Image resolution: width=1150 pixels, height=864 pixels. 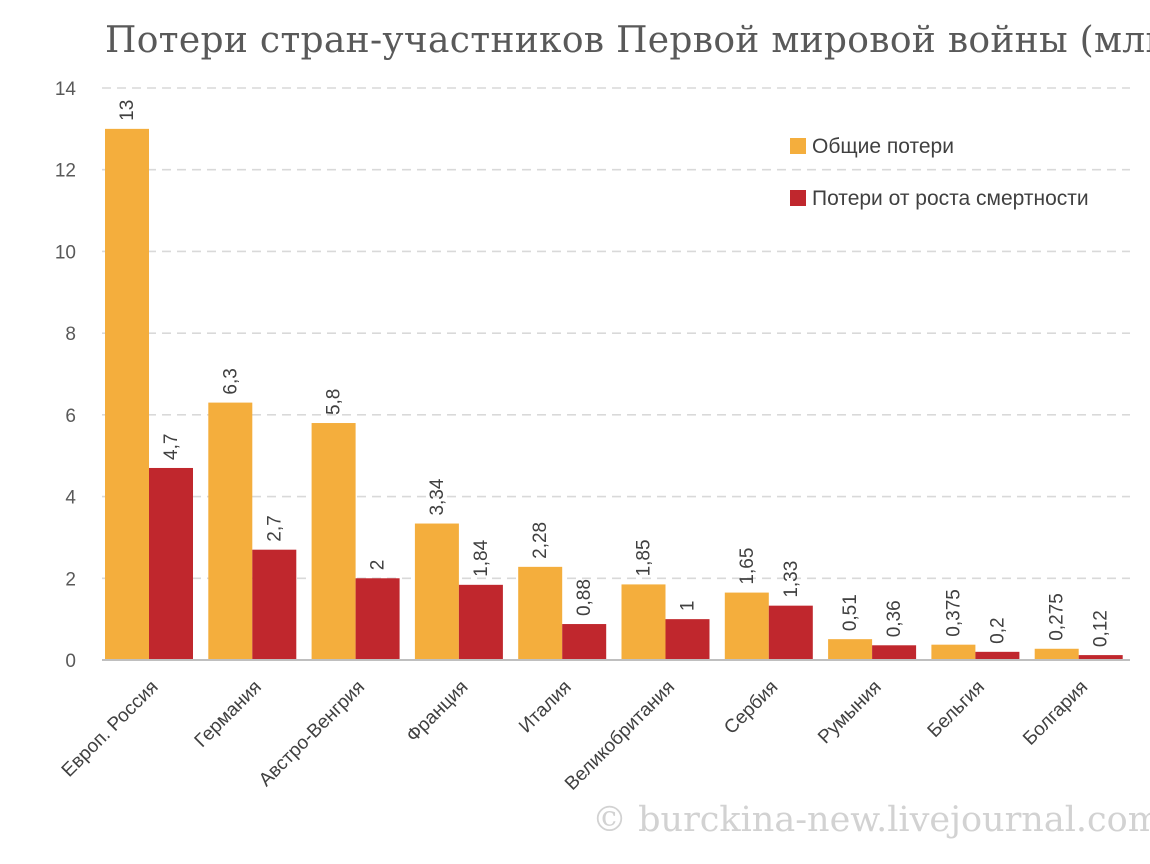 What do you see at coordinates (849, 712) in the screenshot?
I see `category-label: Румыния` at bounding box center [849, 712].